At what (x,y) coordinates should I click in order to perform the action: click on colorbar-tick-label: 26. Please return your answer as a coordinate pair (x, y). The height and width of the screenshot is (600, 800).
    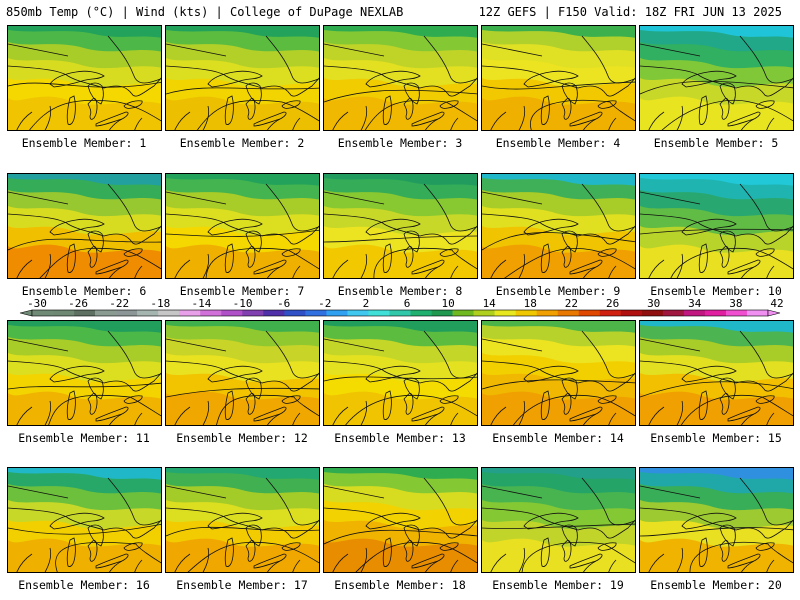
    Looking at the image, I should click on (612, 304).